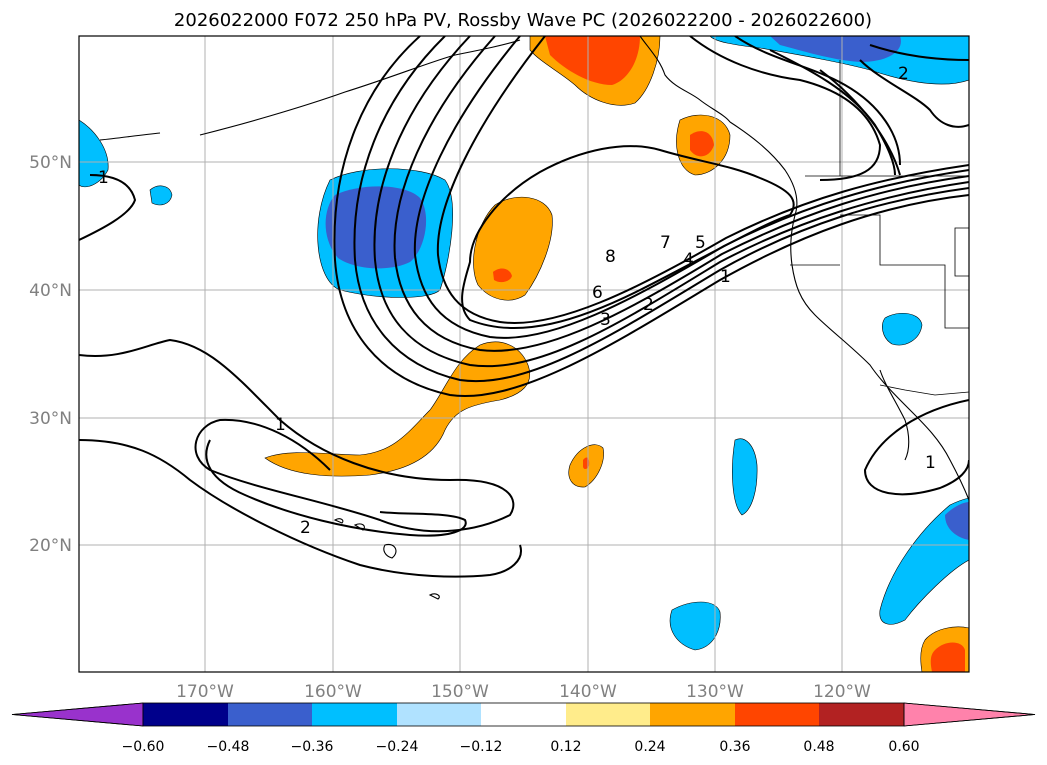 The width and height of the screenshot is (1047, 765). I want to click on lon-label: 170°W, so click(205, 692).